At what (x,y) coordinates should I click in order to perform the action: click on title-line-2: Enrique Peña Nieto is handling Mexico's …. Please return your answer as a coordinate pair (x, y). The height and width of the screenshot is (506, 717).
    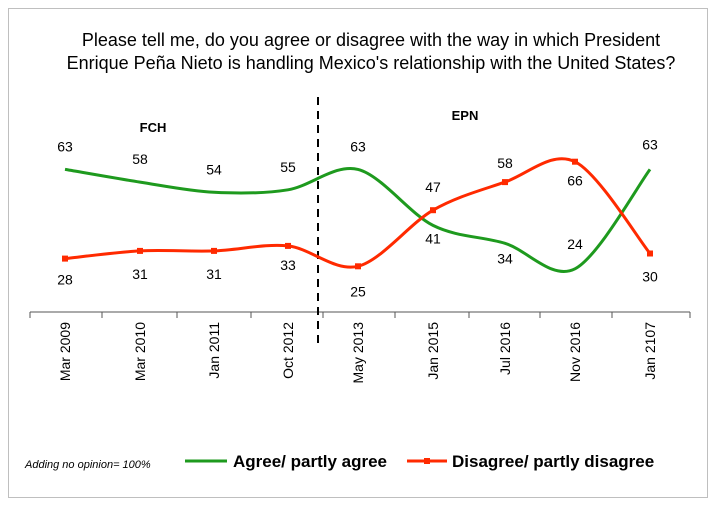
    Looking at the image, I should click on (371, 63).